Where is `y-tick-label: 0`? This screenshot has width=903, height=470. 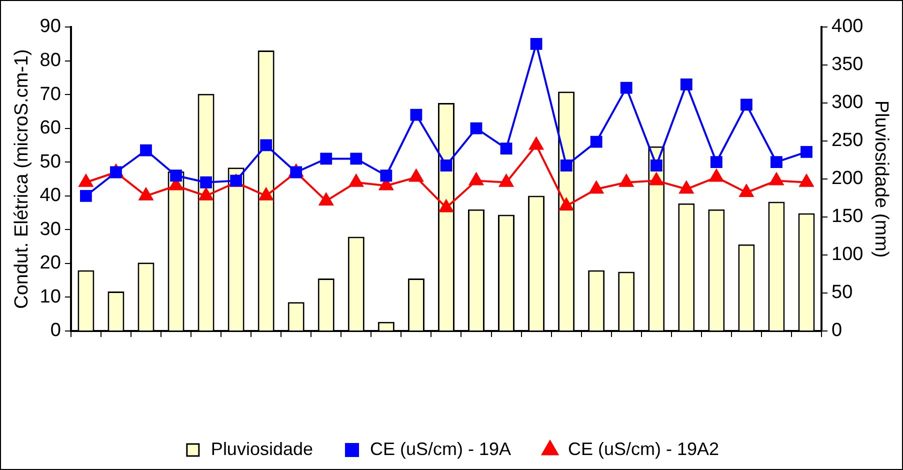 y-tick-label: 0 is located at coordinates (55, 331).